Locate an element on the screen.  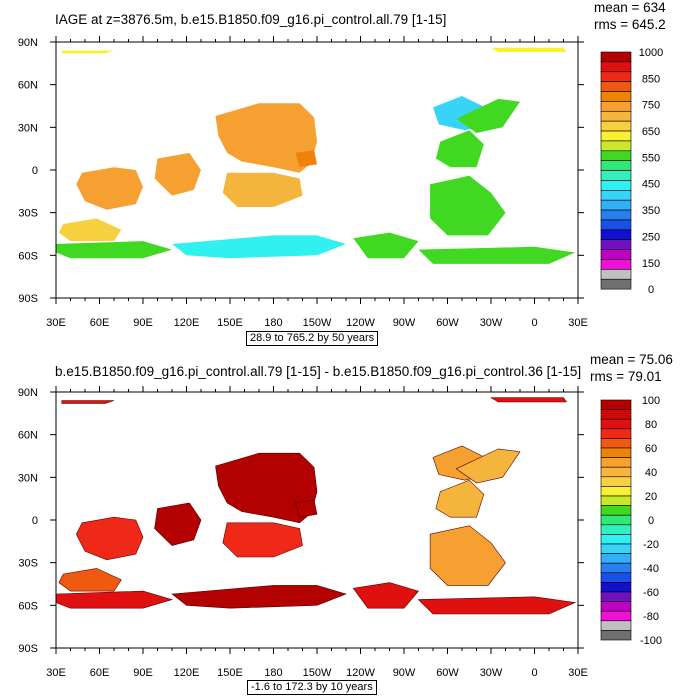
colorbar-label: 850 is located at coordinates (651, 79).